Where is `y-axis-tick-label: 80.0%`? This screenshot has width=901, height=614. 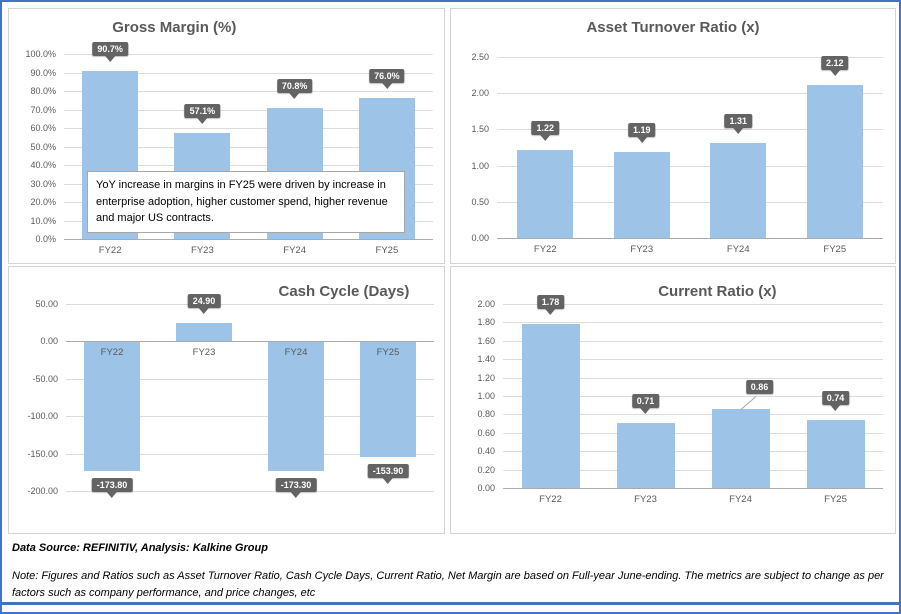 y-axis-tick-label: 80.0% is located at coordinates (43, 91).